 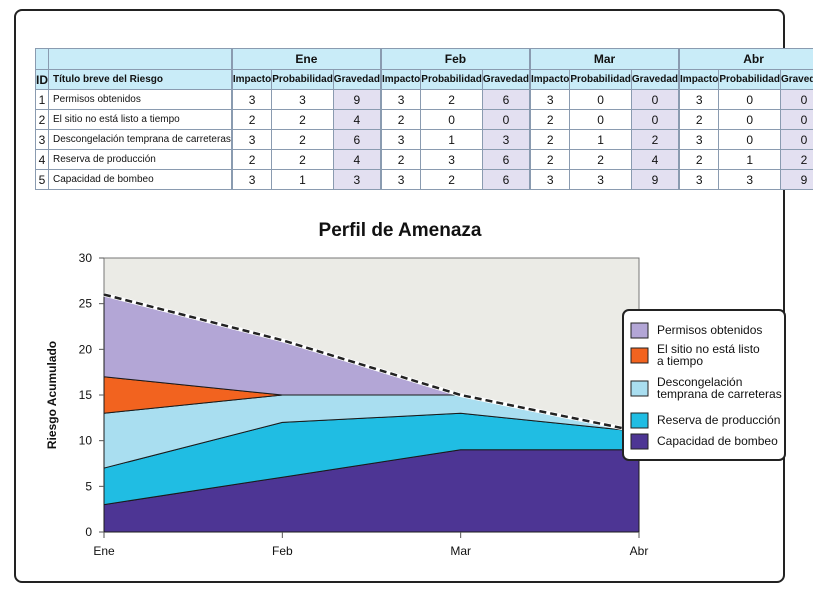 What do you see at coordinates (718, 420) in the screenshot?
I see `legend-label: Reserva de producción` at bounding box center [718, 420].